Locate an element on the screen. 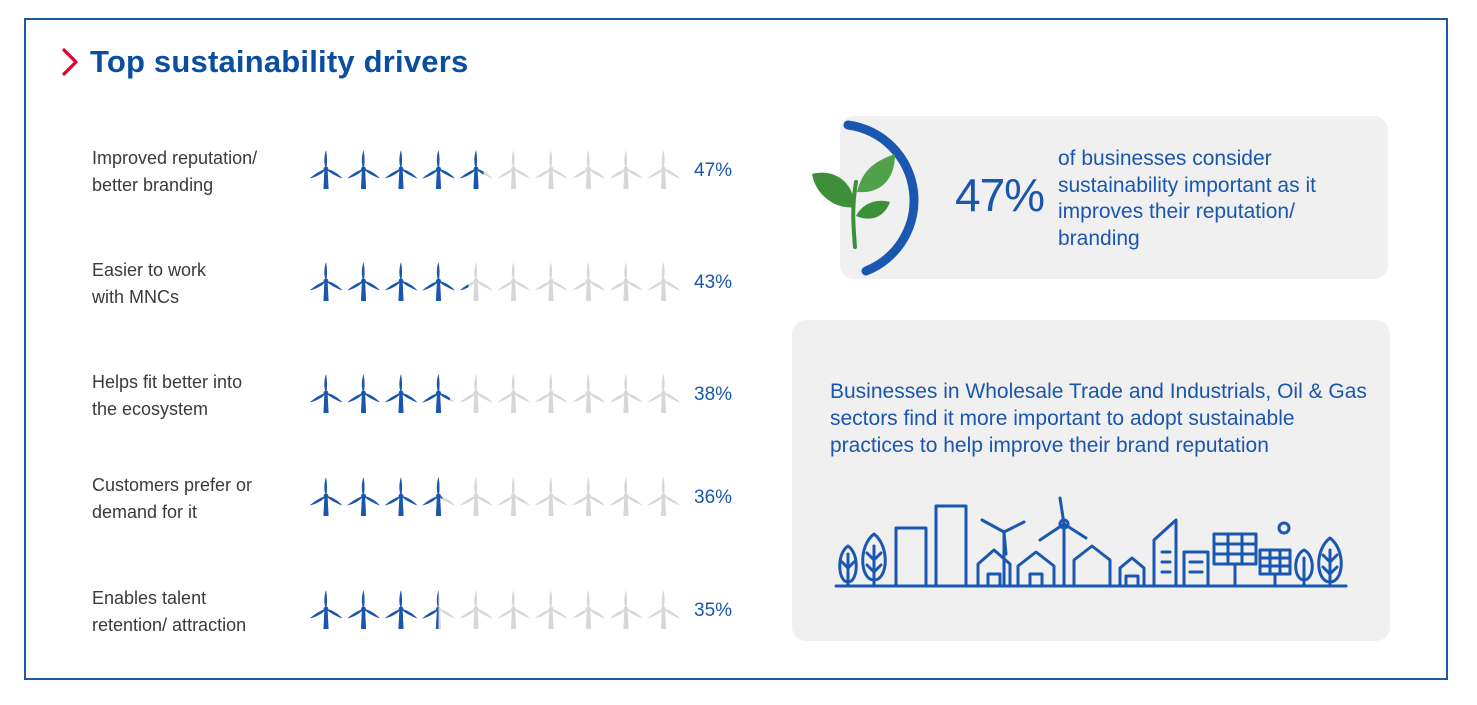  city-skyline-icon is located at coordinates (1091, 542).